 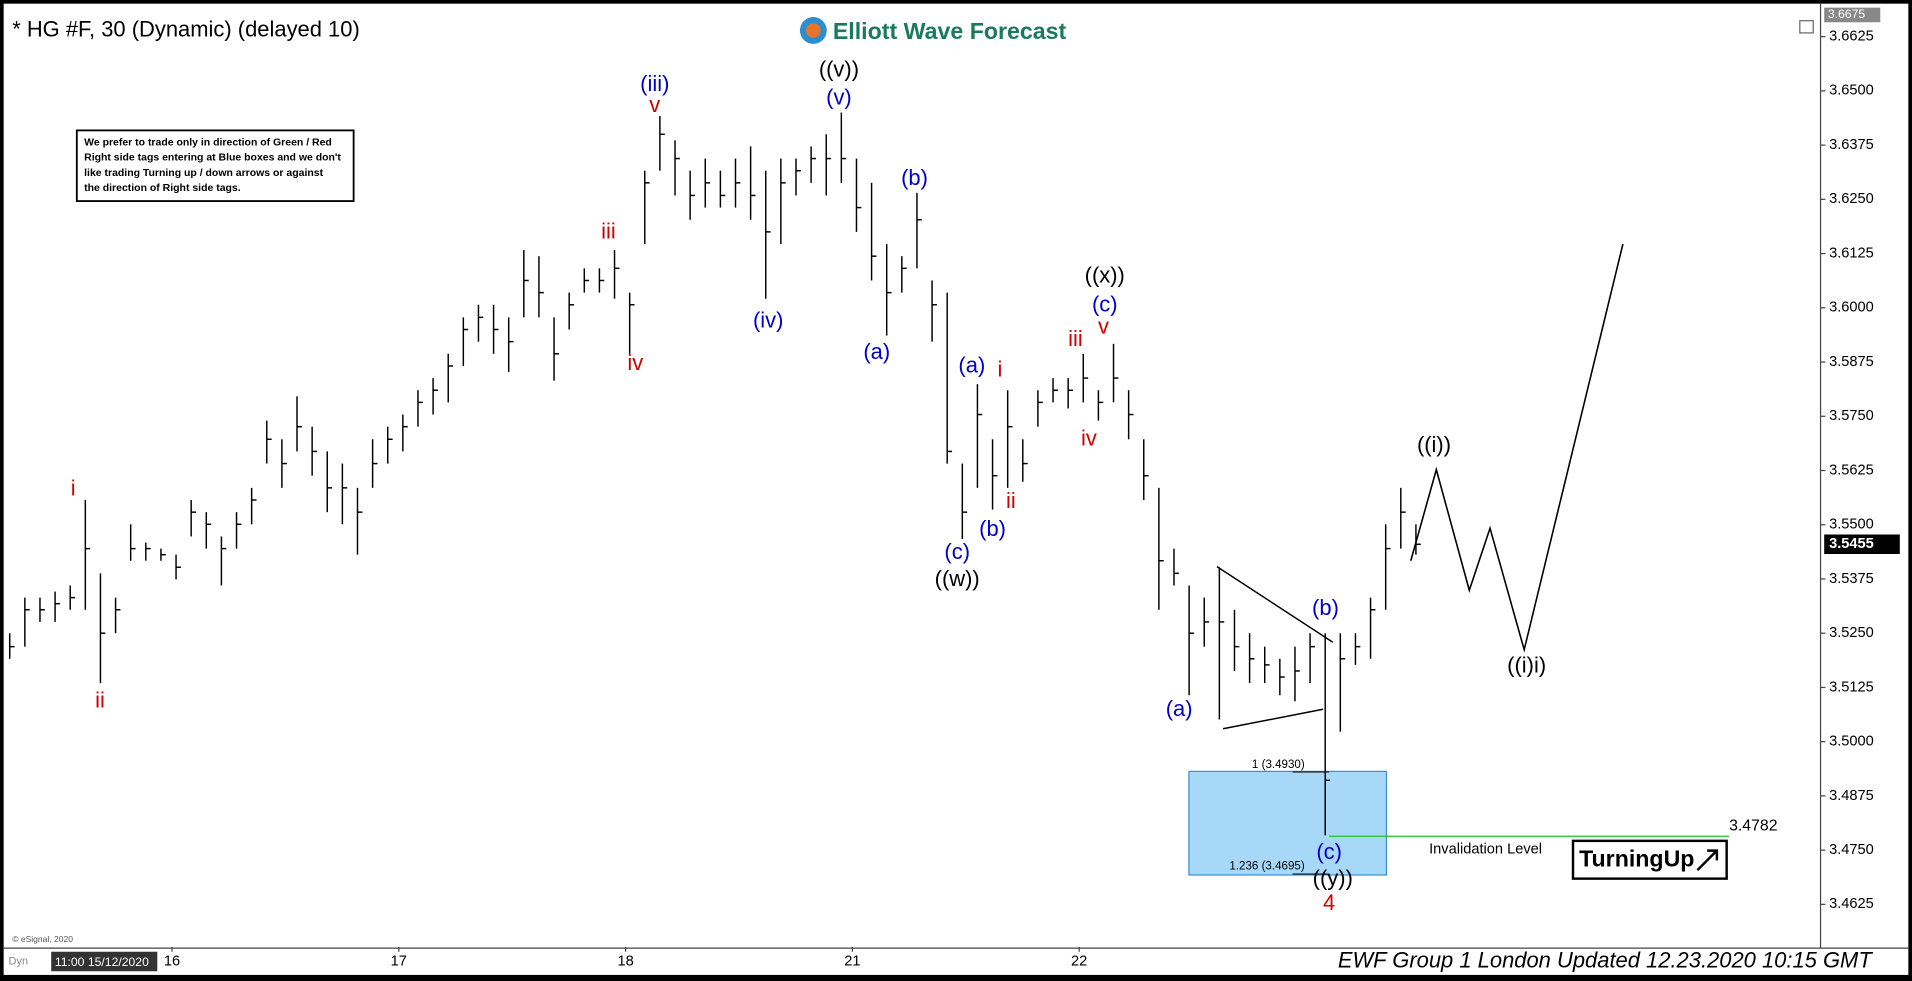 What do you see at coordinates (1851, 416) in the screenshot?
I see `y-tick-label: 3.5750` at bounding box center [1851, 416].